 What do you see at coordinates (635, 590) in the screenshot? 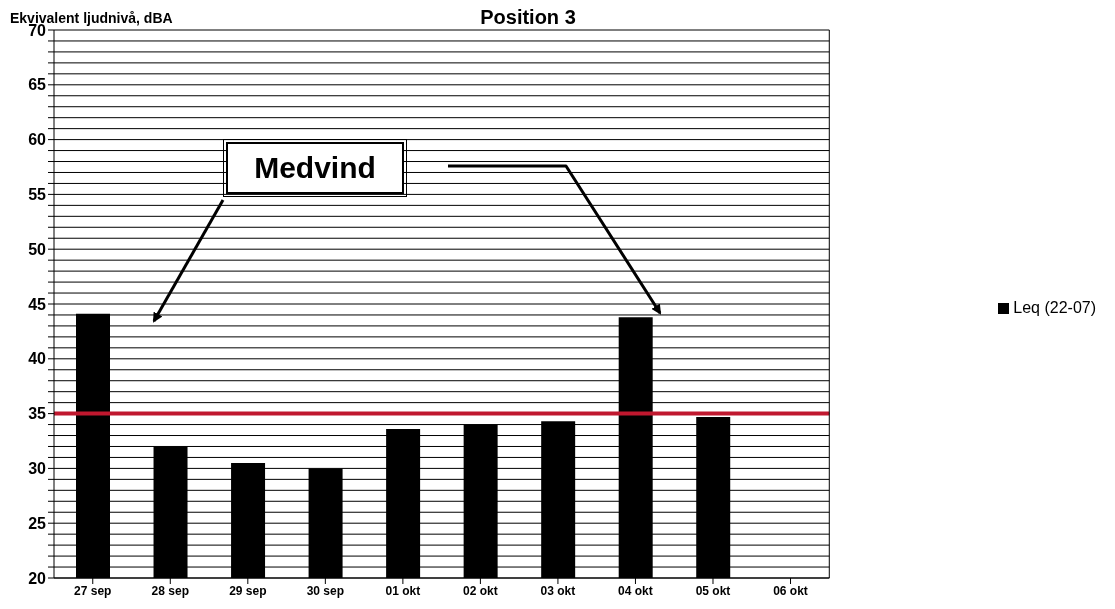
I see `x-tick-label: 04 okt` at bounding box center [635, 590].